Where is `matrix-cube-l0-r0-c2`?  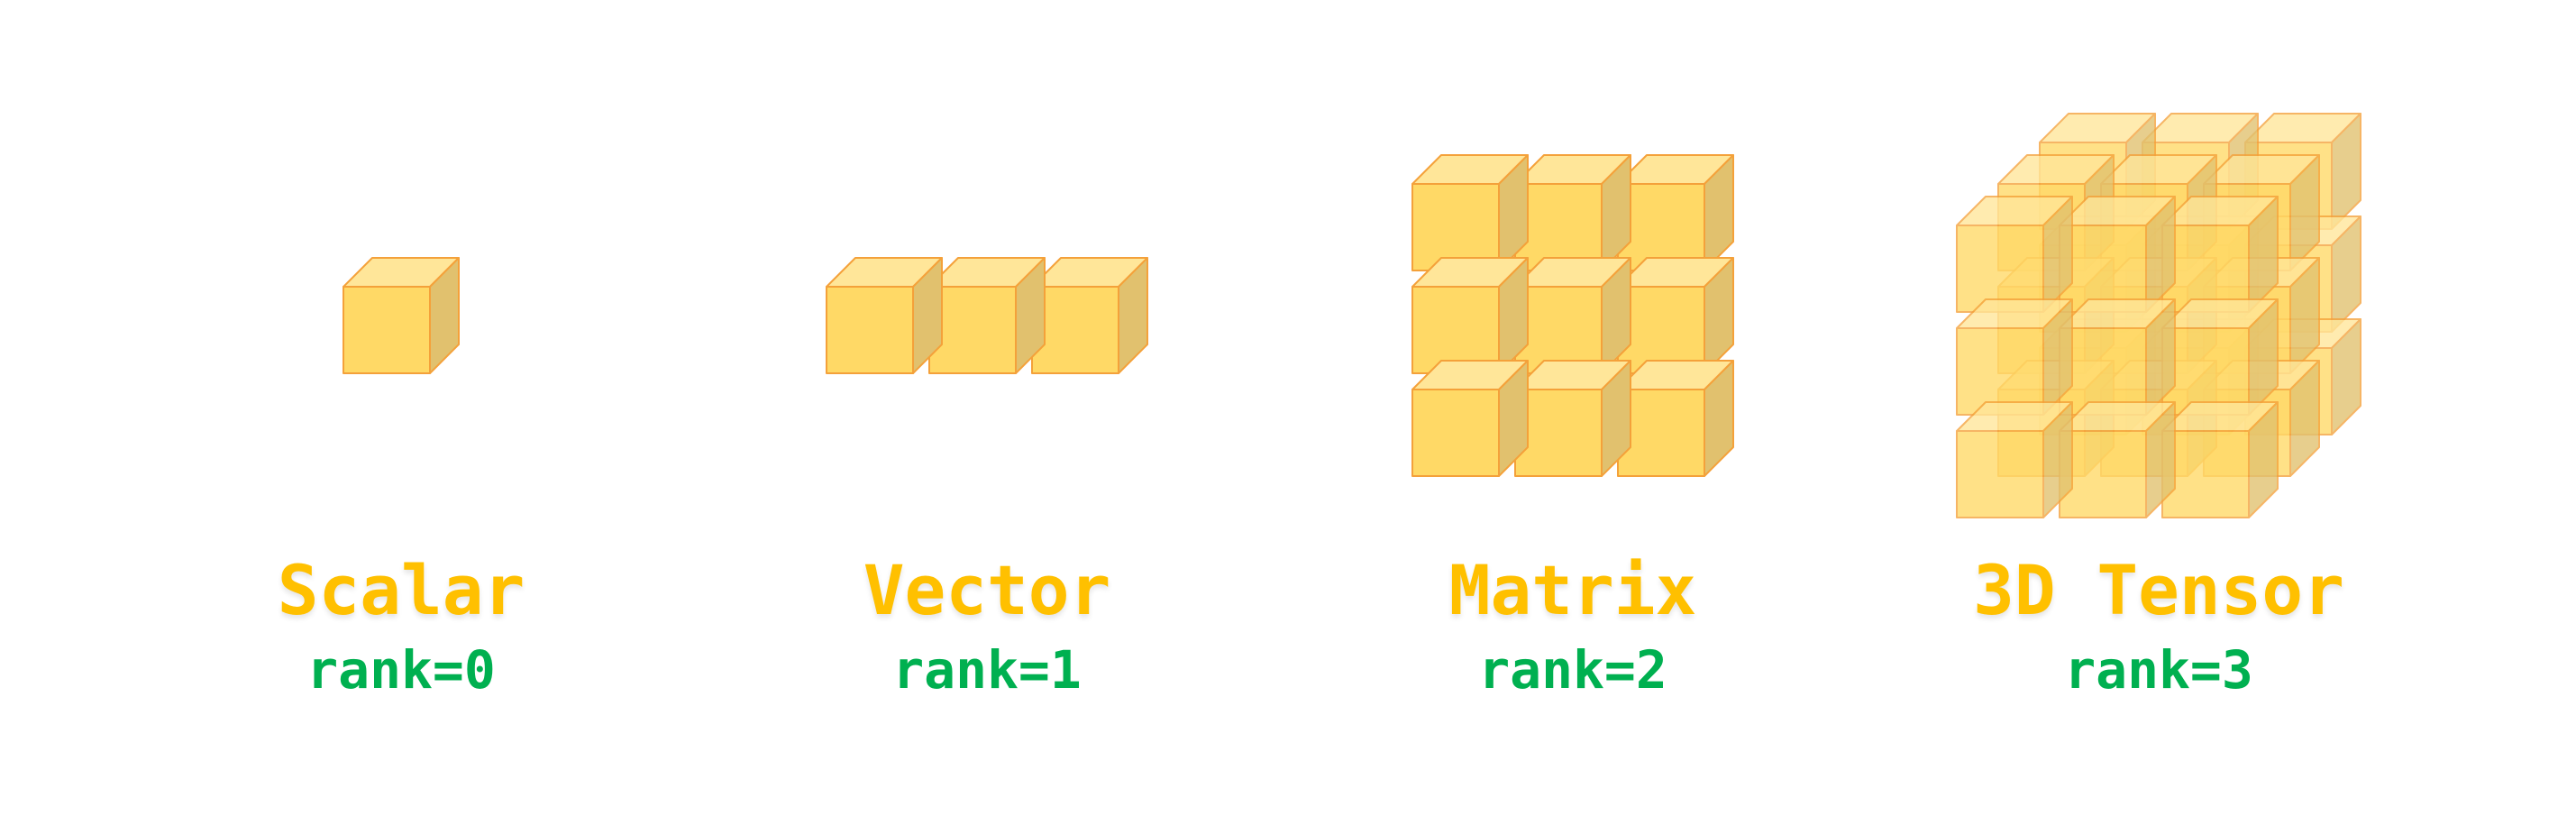
matrix-cube-l0-r0-c2 is located at coordinates (1675, 212).